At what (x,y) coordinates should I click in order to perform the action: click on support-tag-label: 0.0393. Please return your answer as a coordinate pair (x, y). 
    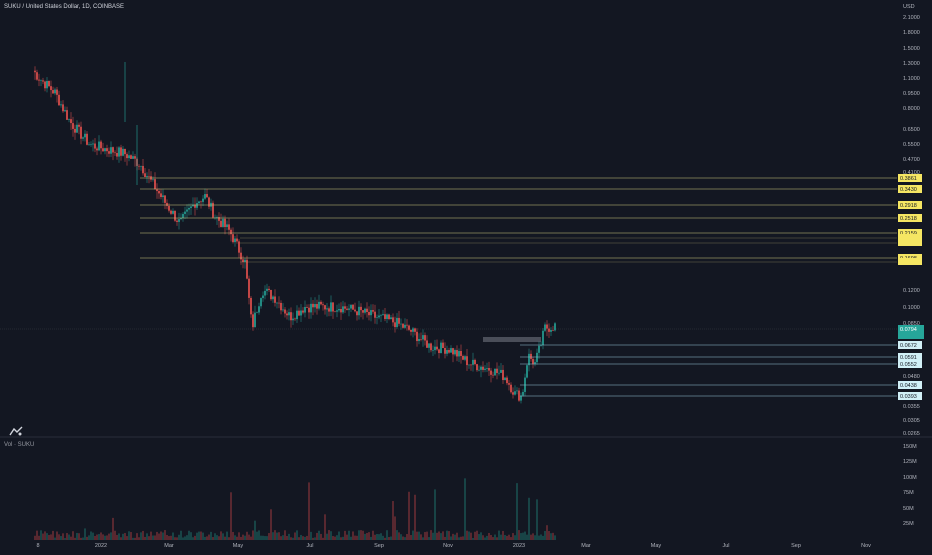
    Looking at the image, I should click on (908, 397).